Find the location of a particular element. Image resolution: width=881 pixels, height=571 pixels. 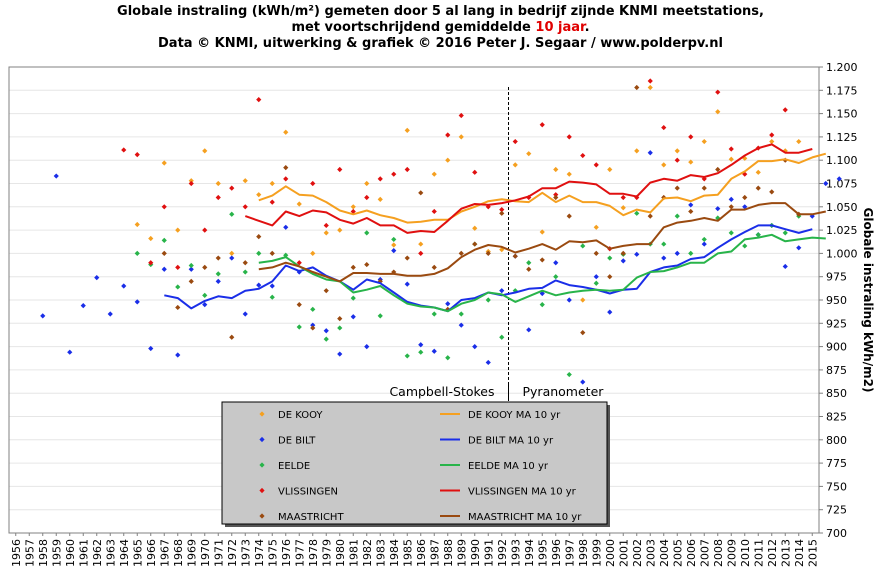

x-tick-label: 1960 is located at coordinates (70, 553).